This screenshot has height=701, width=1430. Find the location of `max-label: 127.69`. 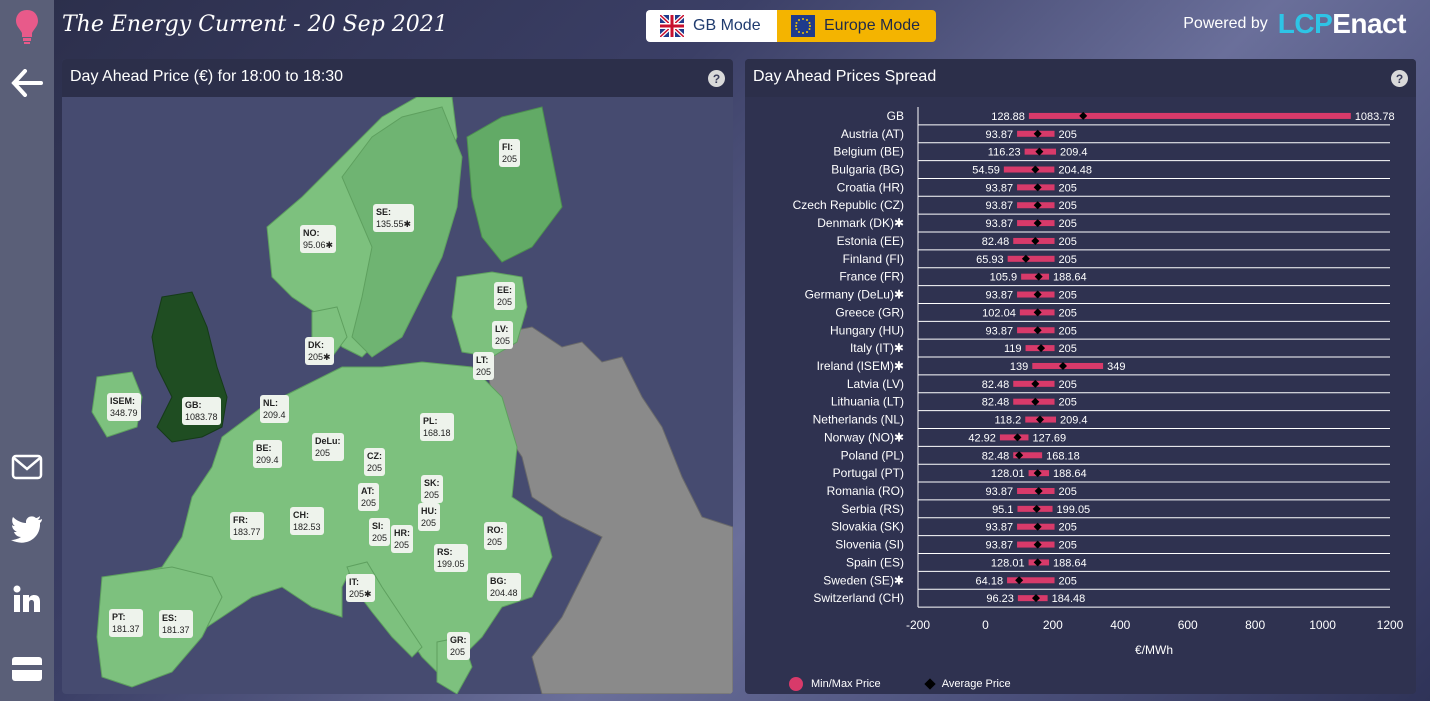

max-label: 127.69 is located at coordinates (1049, 438).